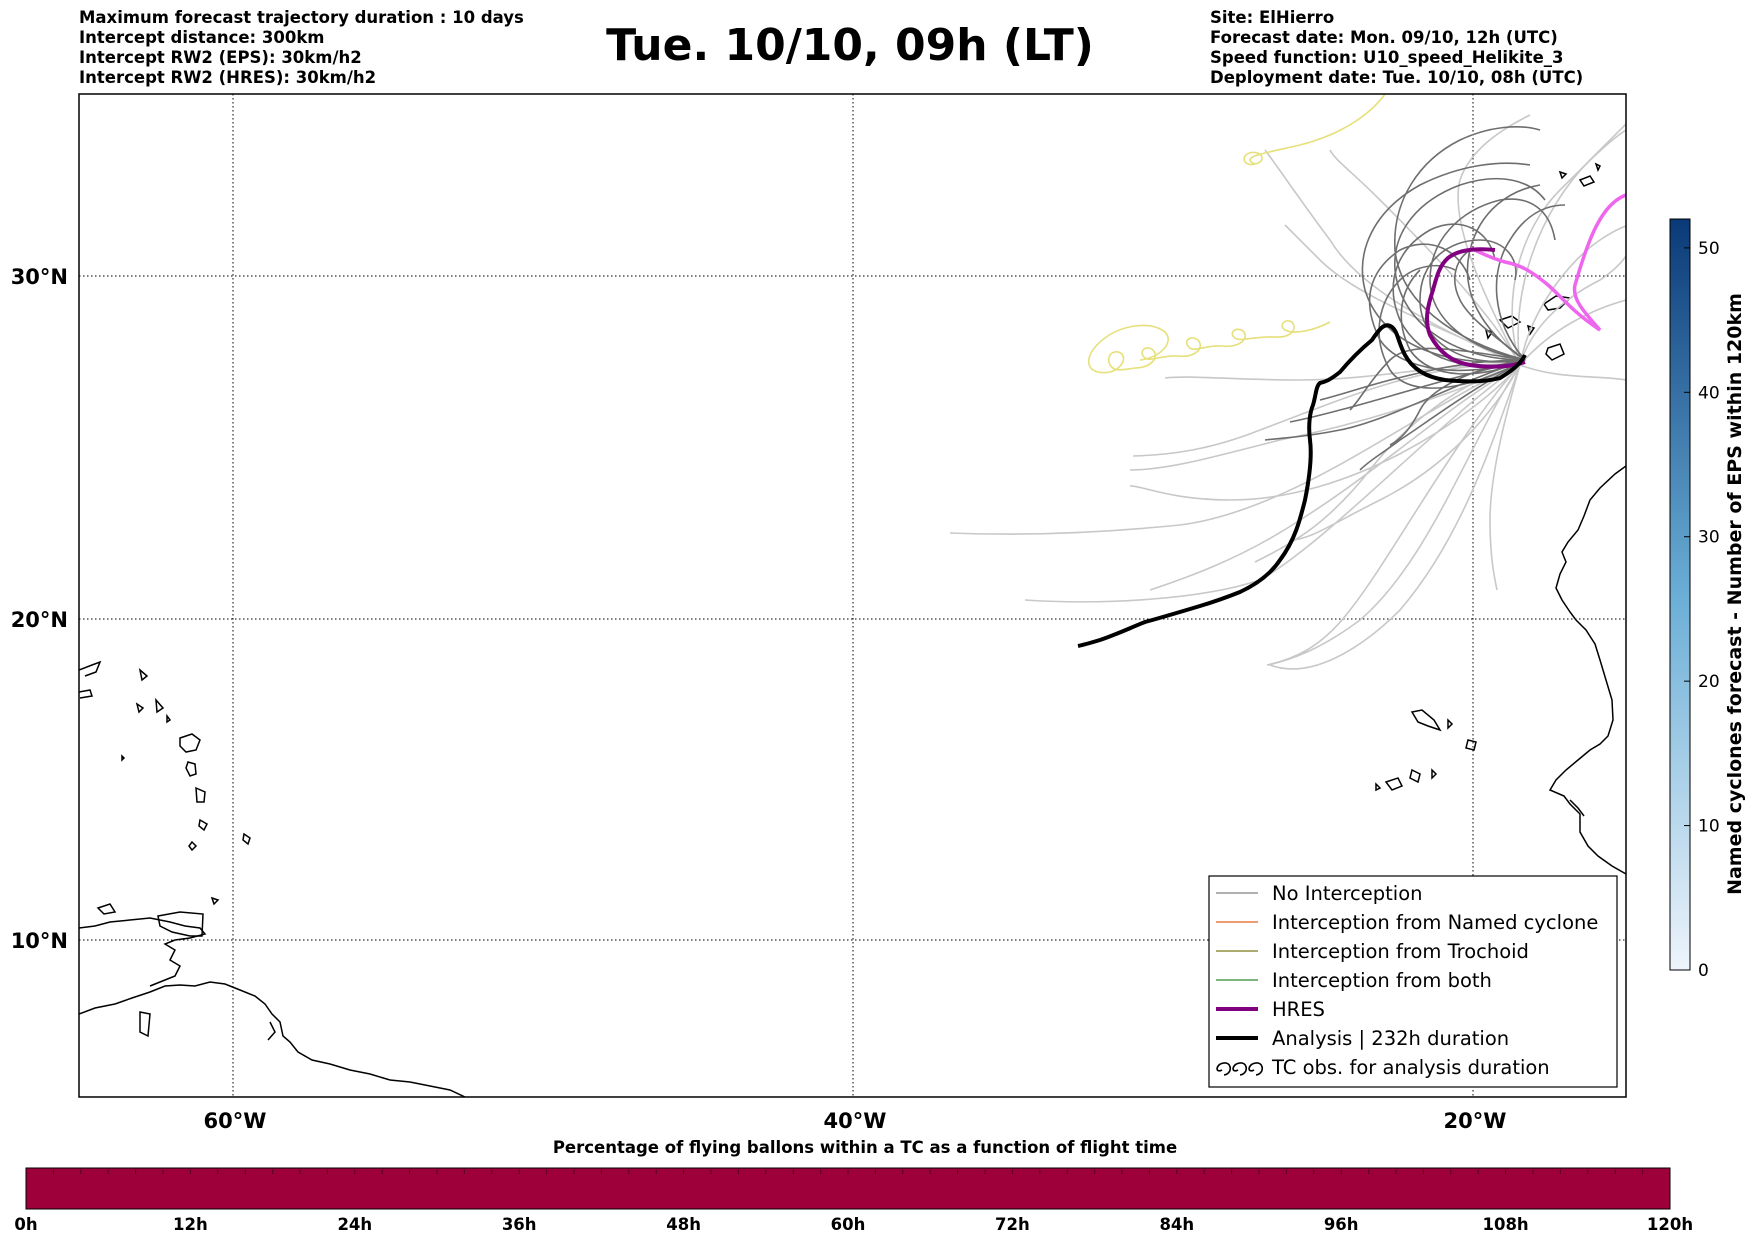 Image resolution: width=1752 pixels, height=1241 pixels. Describe the element at coordinates (1709, 827) in the screenshot. I see `colorbar-right-tick-label: 10` at that location.